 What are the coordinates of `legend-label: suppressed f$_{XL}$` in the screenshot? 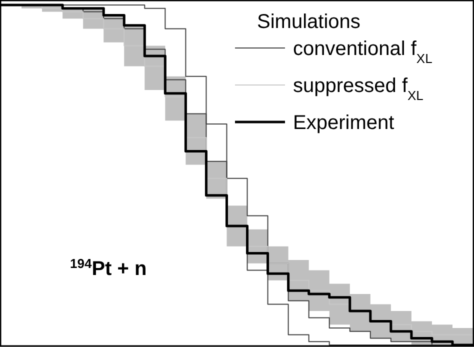 It's located at (358, 88).